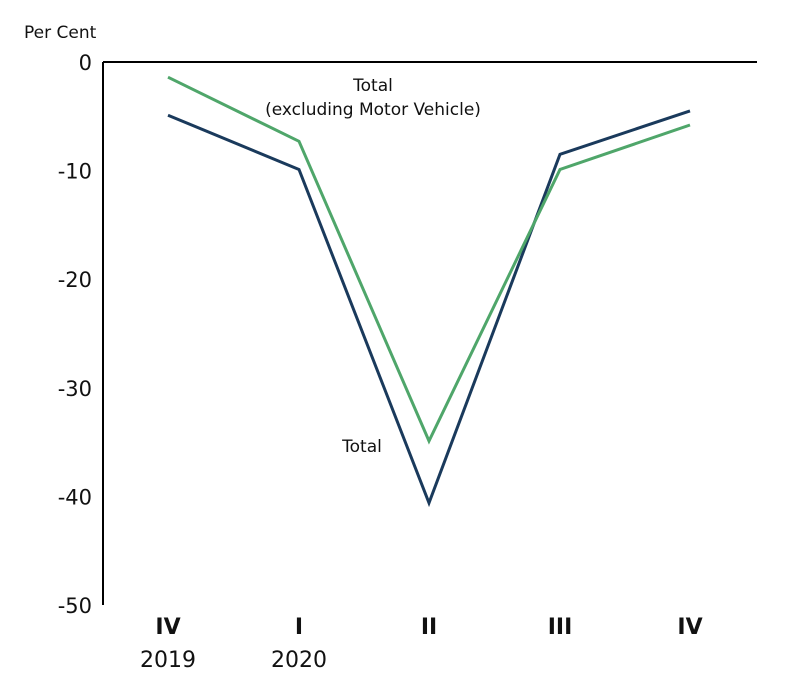  I want to click on annotation-excl-motor-line1: Total, so click(372, 86).